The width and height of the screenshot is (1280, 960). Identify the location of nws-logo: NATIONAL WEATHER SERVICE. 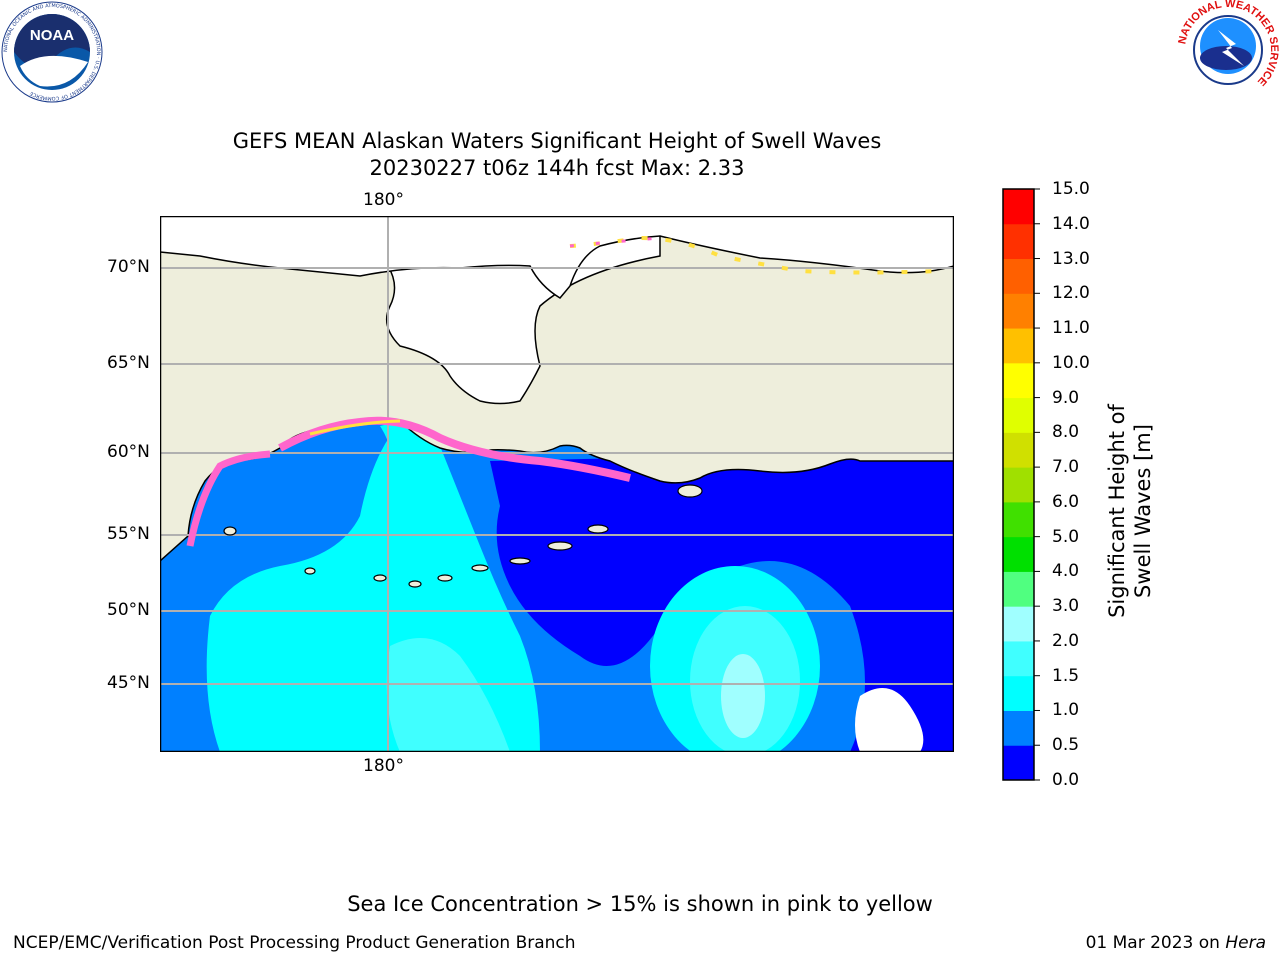
(1229, 48).